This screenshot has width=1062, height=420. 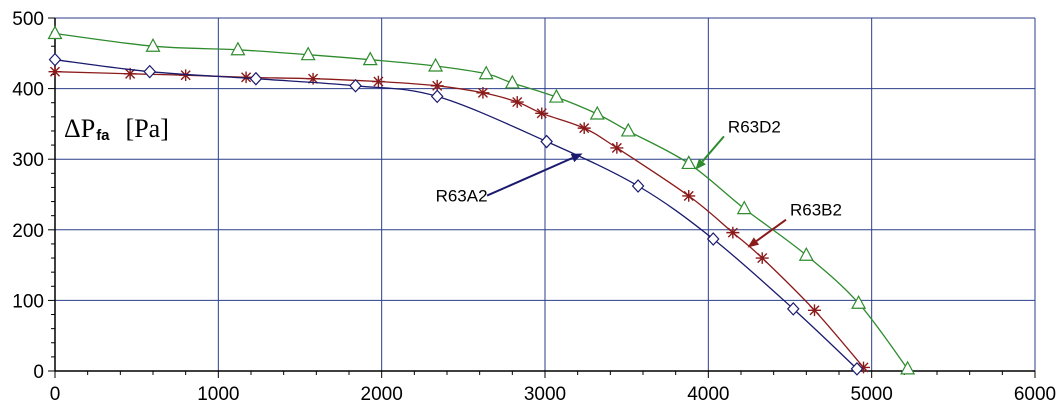 I want to click on annotation-label-r63b2: R63B2, so click(x=816, y=210).